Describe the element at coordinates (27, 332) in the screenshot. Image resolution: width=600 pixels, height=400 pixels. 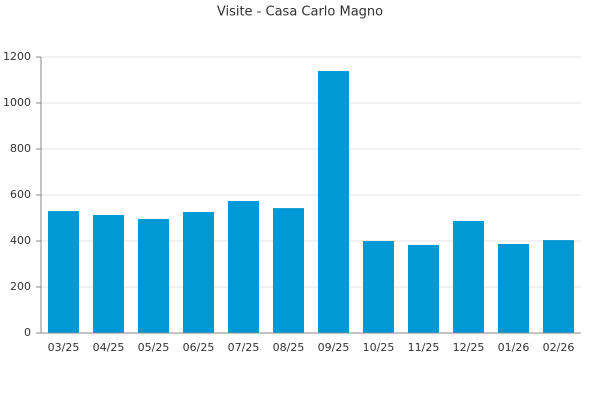
I see `y-tick-label: 0` at that location.